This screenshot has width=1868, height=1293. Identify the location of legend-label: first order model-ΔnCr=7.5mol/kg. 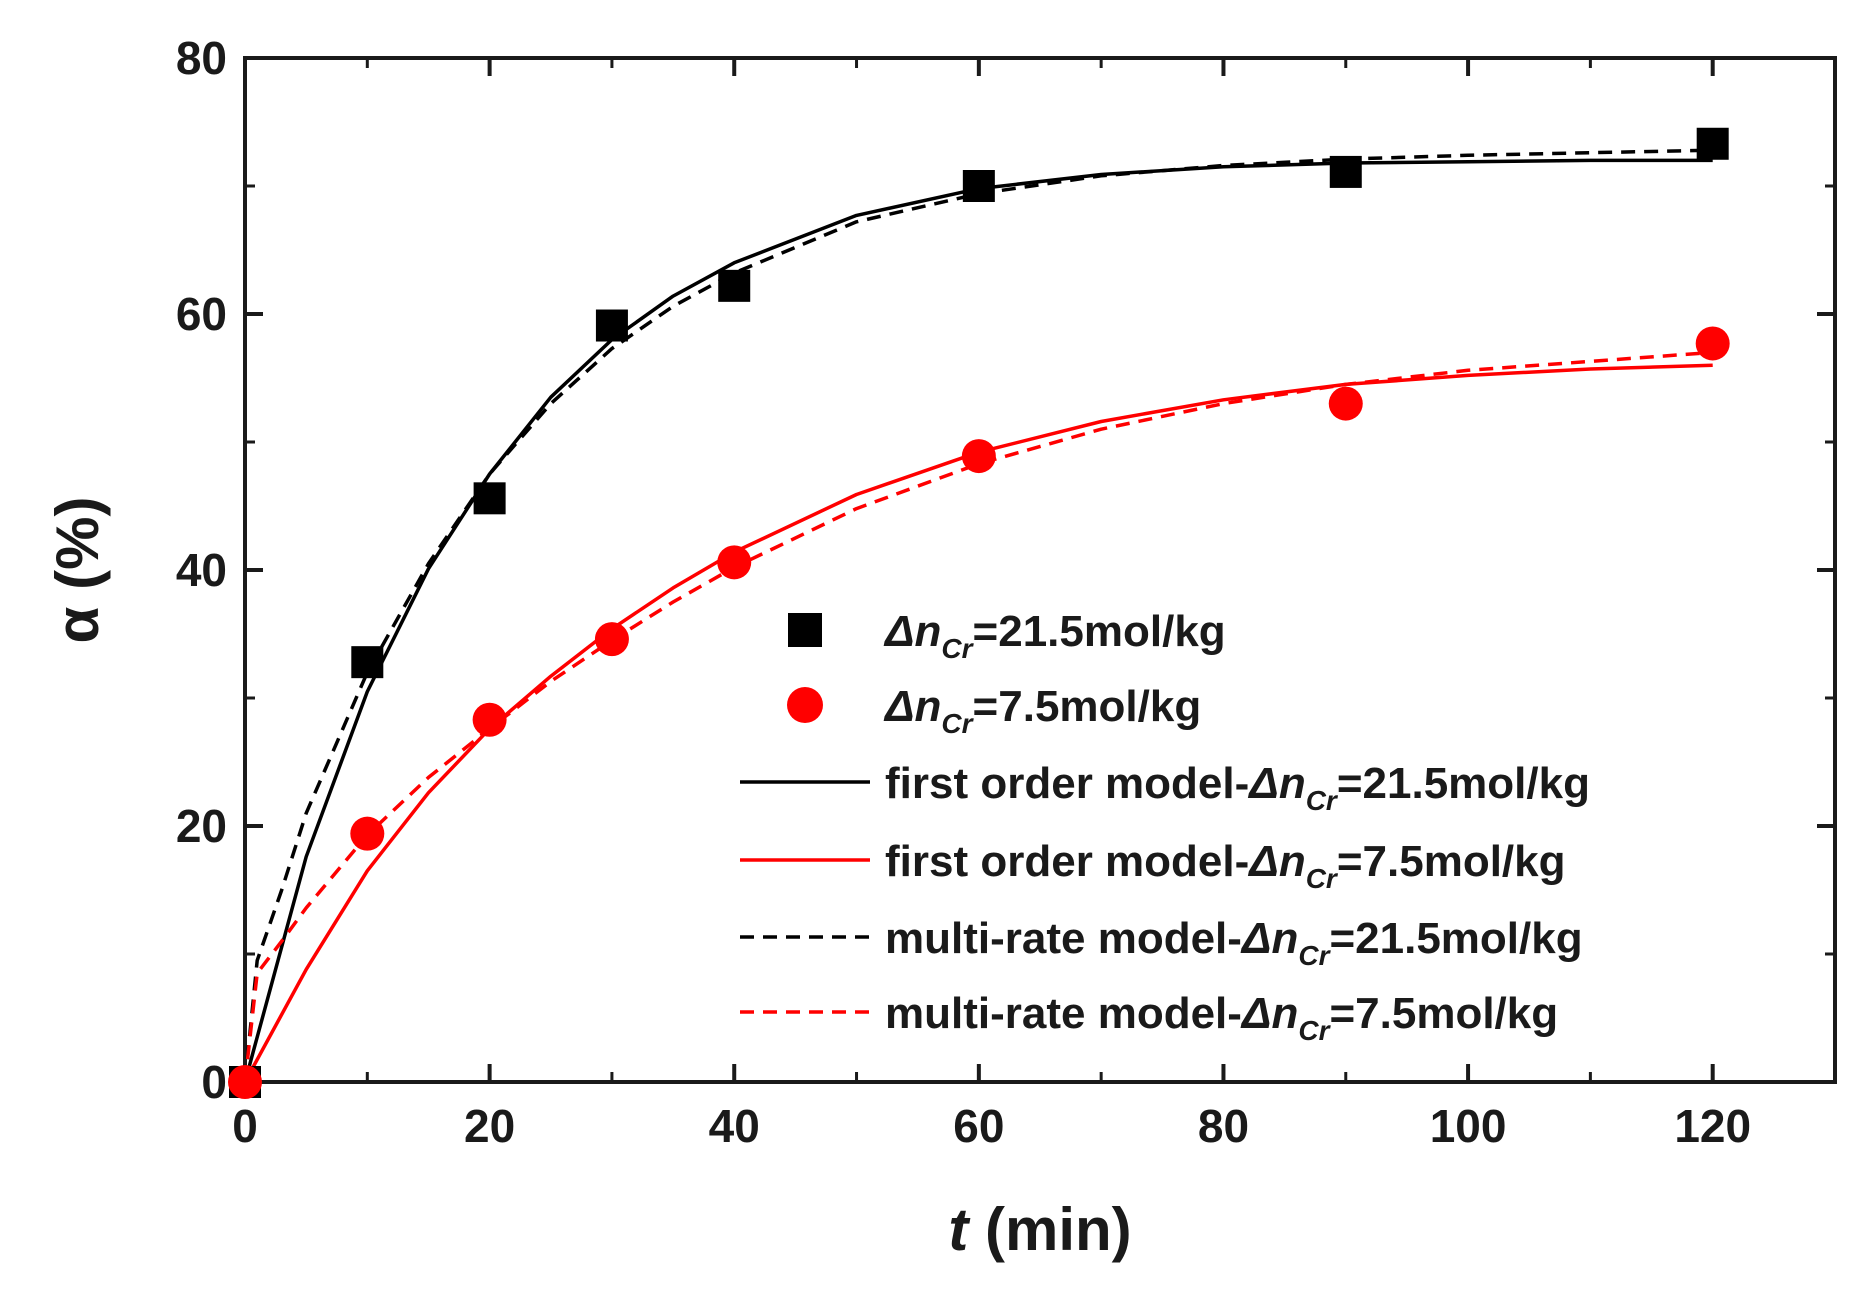
(1225, 865).